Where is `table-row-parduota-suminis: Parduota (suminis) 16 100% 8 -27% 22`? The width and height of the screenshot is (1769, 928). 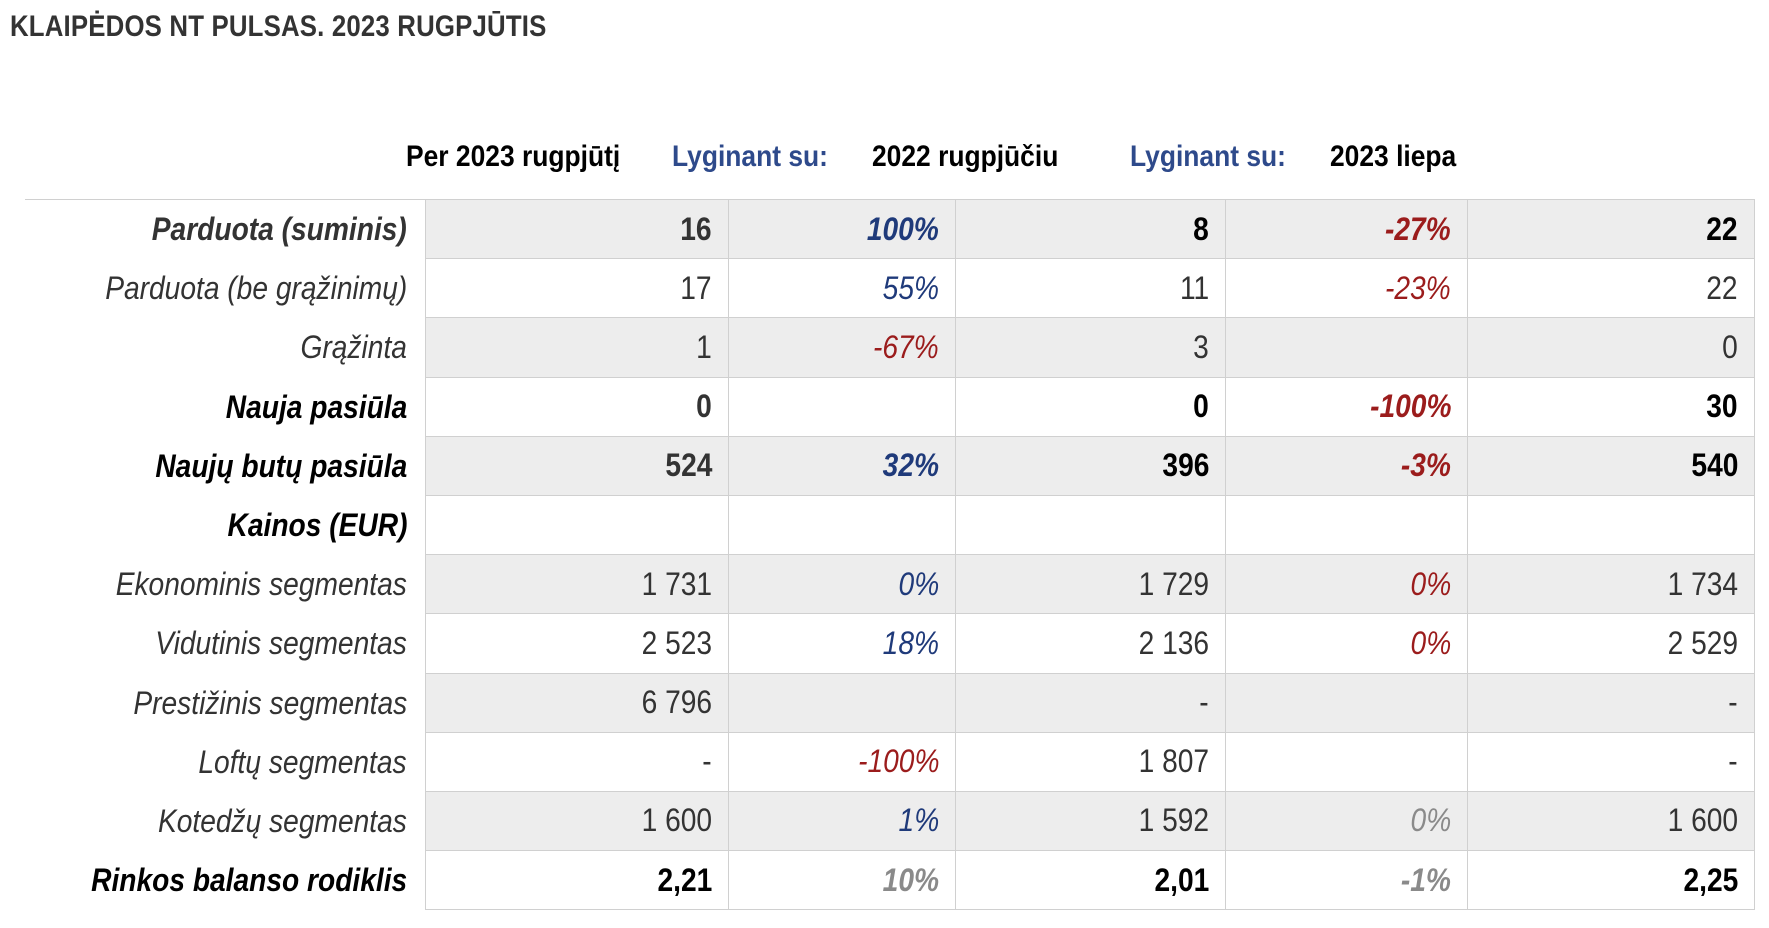
table-row-parduota-suminis: Parduota (suminis) 16 100% 8 -27% 22 is located at coordinates (890, 229).